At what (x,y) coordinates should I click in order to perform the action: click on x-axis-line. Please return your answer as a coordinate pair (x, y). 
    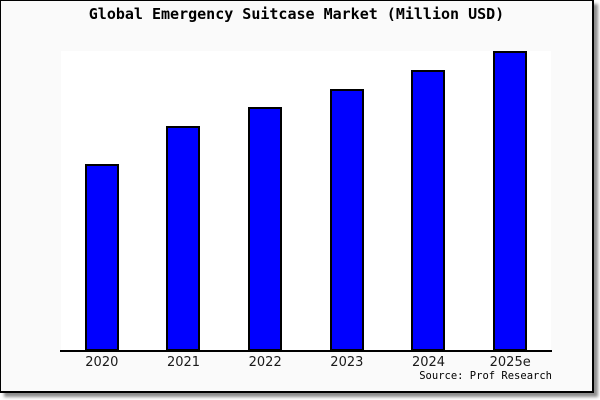
    Looking at the image, I should click on (306, 351).